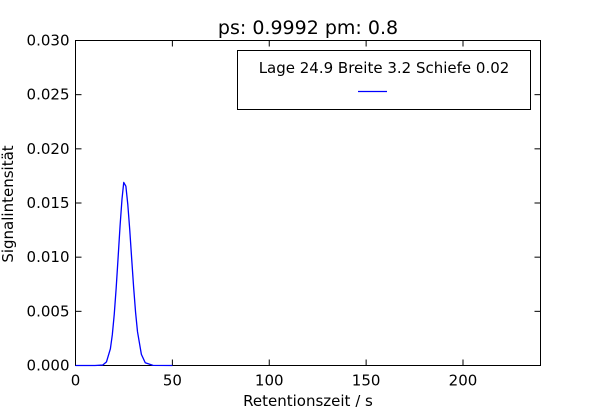 The width and height of the screenshot is (600, 407). I want to click on y-tick-label: 0.020, so click(48, 149).